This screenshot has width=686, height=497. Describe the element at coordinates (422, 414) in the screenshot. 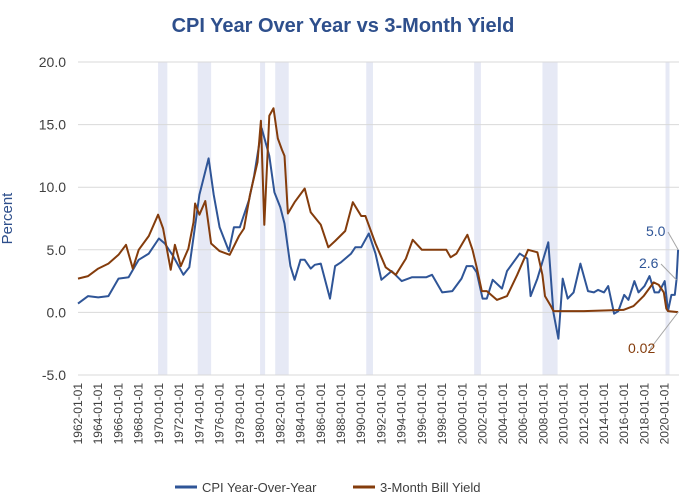

I see `x-tick-label: 1996-01-01` at that location.